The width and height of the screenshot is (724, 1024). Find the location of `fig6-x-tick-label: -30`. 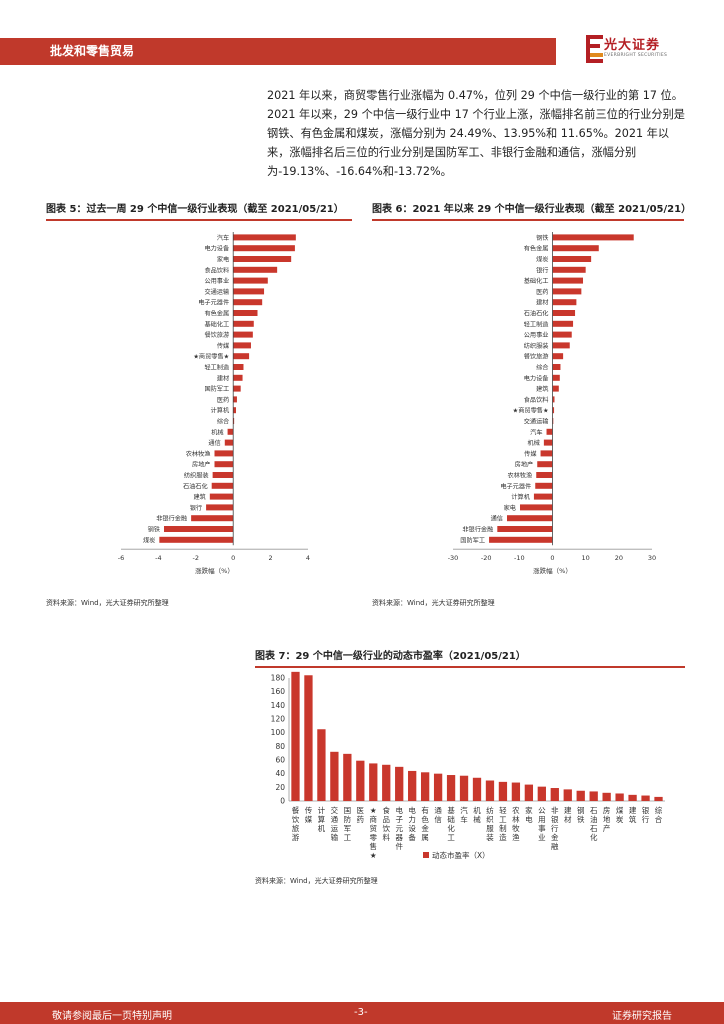

fig6-x-tick-label: -30 is located at coordinates (453, 558).